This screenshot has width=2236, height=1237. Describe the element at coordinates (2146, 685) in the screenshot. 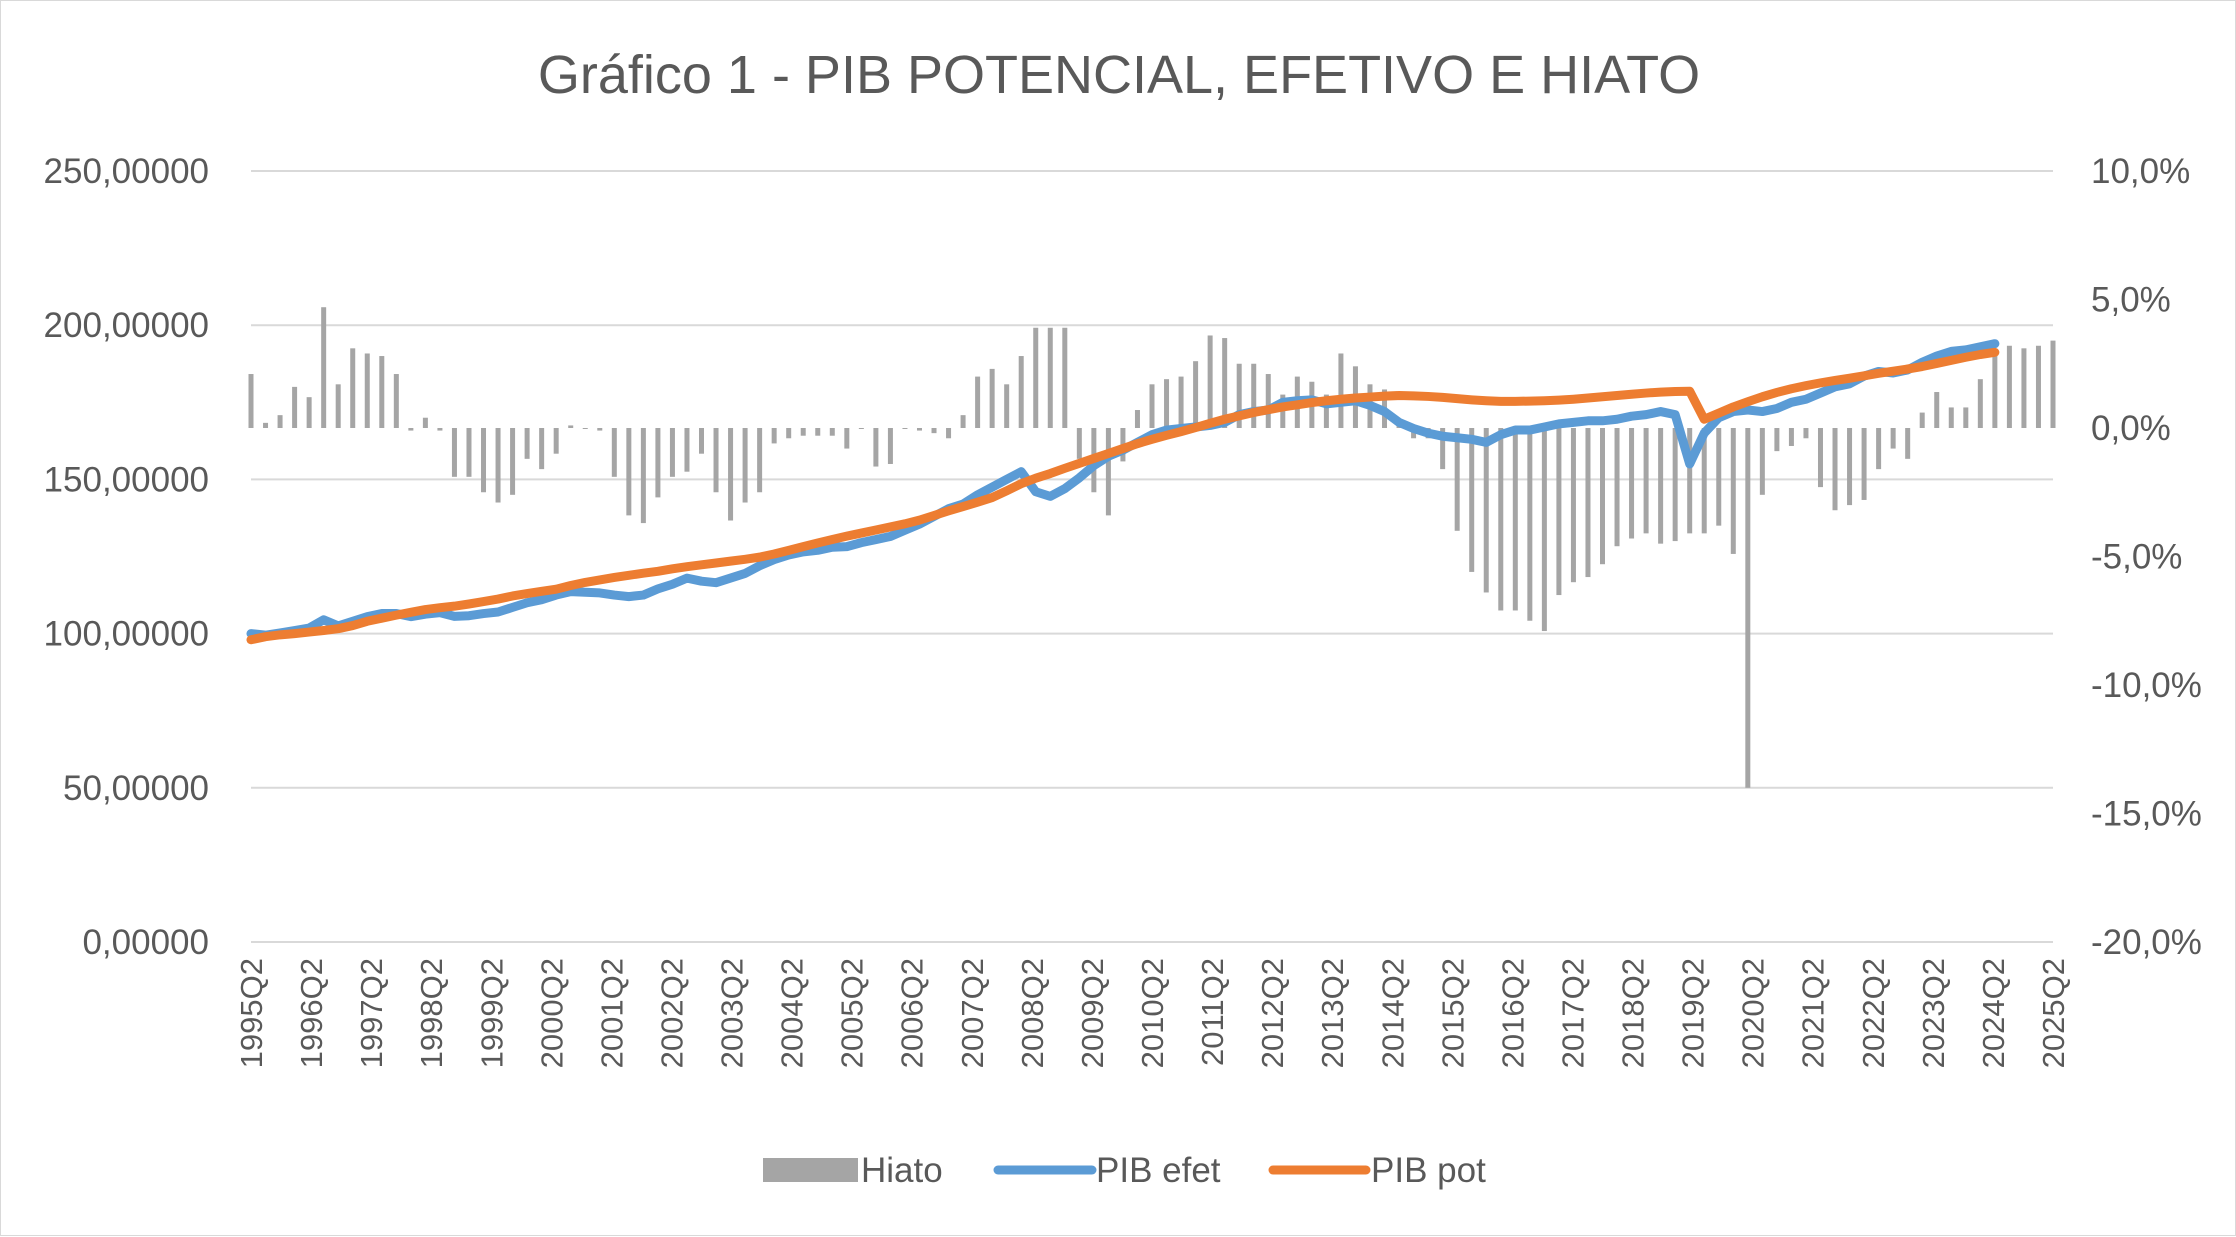

I see `y-right-tick-label: -10,0%` at that location.